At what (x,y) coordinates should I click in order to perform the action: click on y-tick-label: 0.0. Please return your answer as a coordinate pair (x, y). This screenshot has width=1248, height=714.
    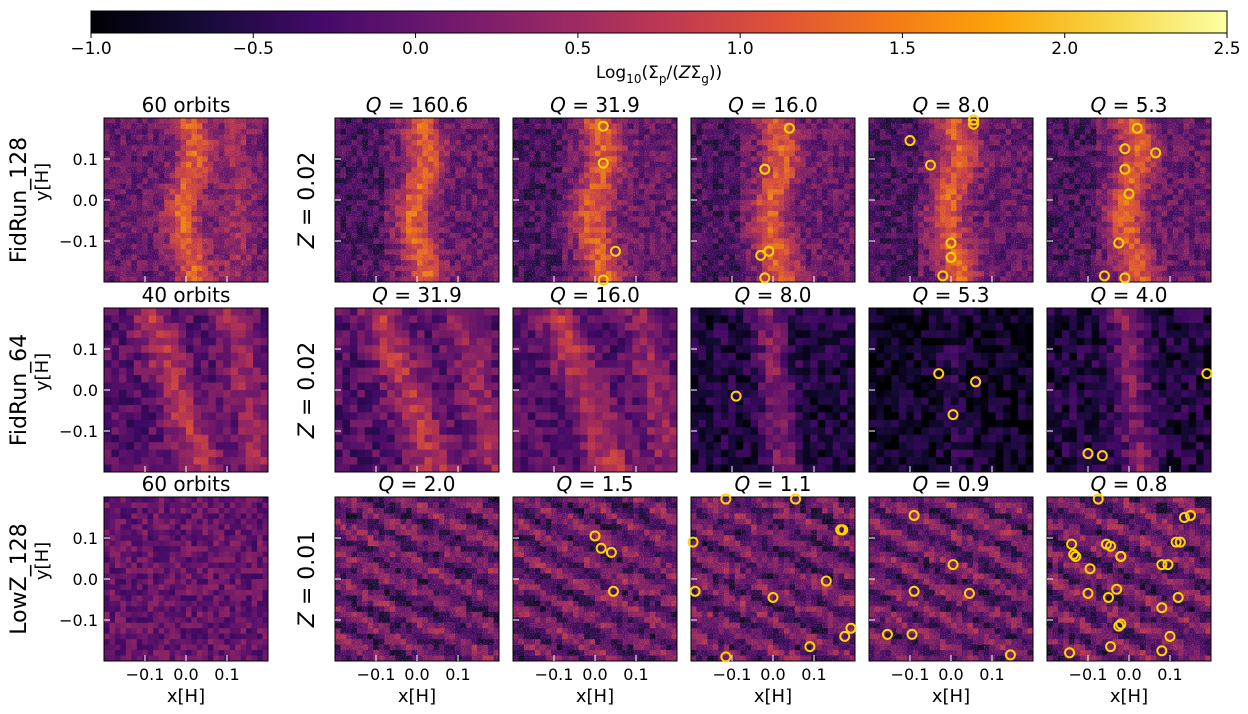
    Looking at the image, I should click on (85, 579).